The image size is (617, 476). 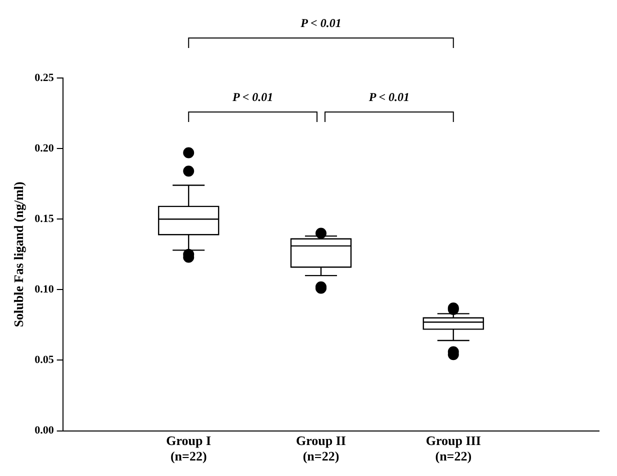 What do you see at coordinates (189, 448) in the screenshot?
I see `x-tick-label: Group I (n=22)` at bounding box center [189, 448].